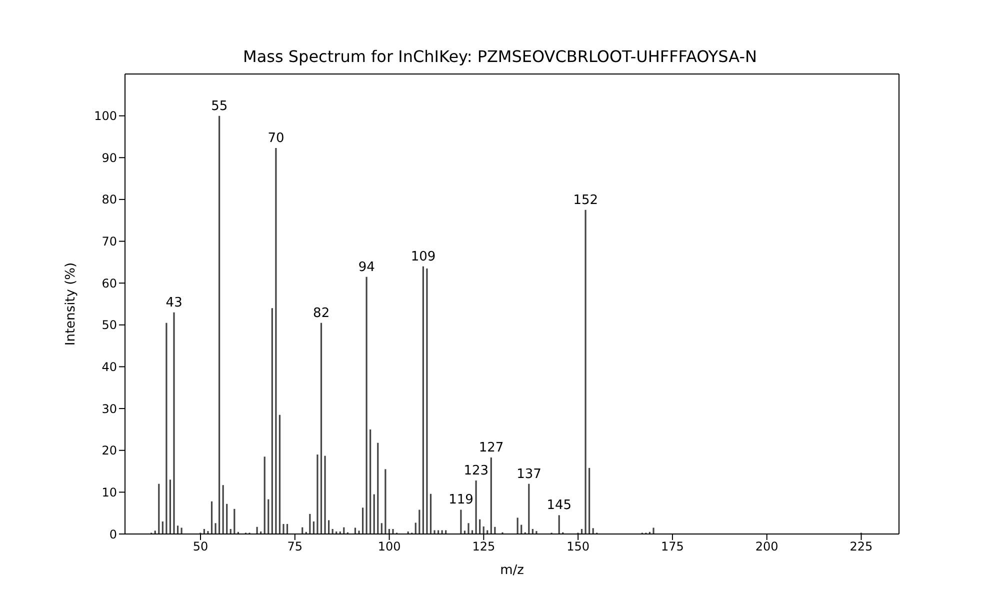 This screenshot has width=1000, height=600. What do you see at coordinates (585, 200) in the screenshot?
I see `annotation: 152` at bounding box center [585, 200].